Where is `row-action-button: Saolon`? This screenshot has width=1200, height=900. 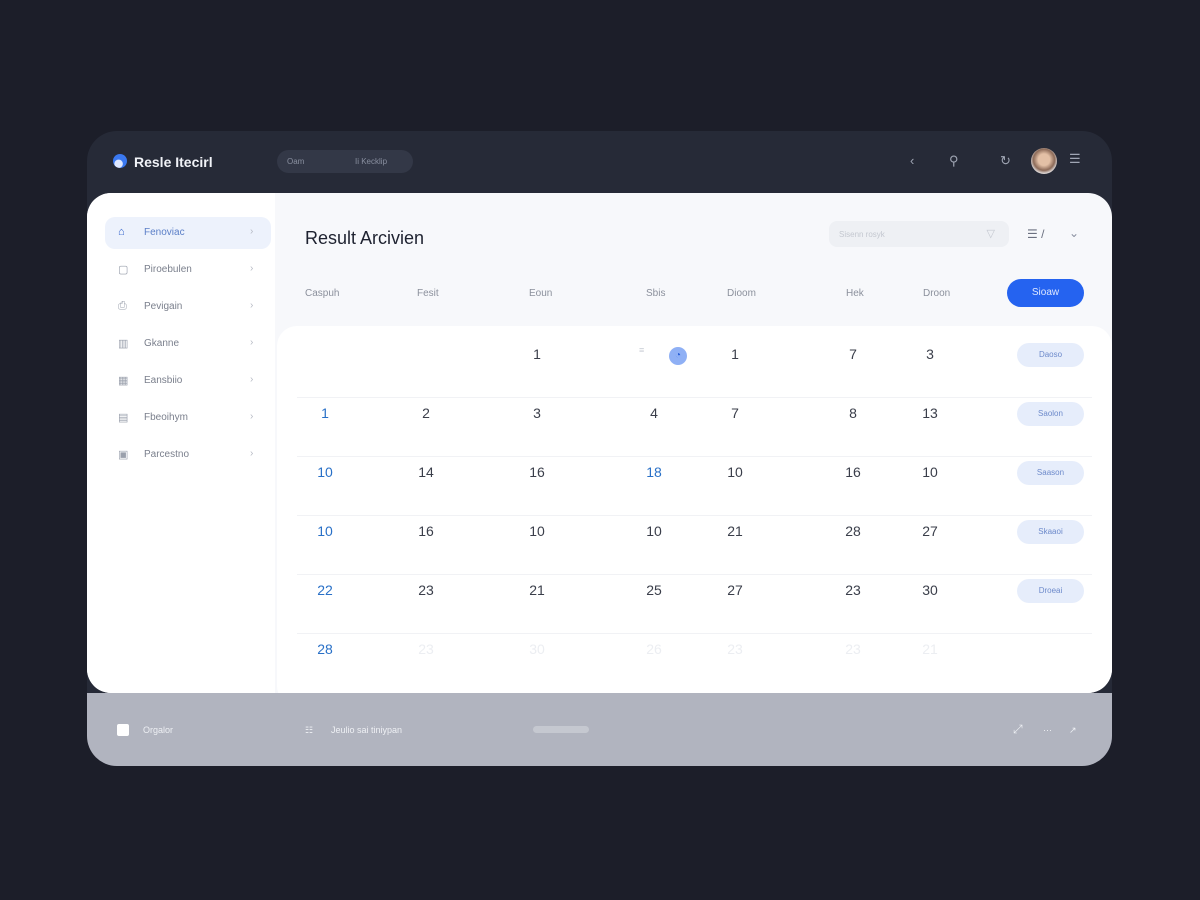
row-action-button: Saolon is located at coordinates (1050, 414).